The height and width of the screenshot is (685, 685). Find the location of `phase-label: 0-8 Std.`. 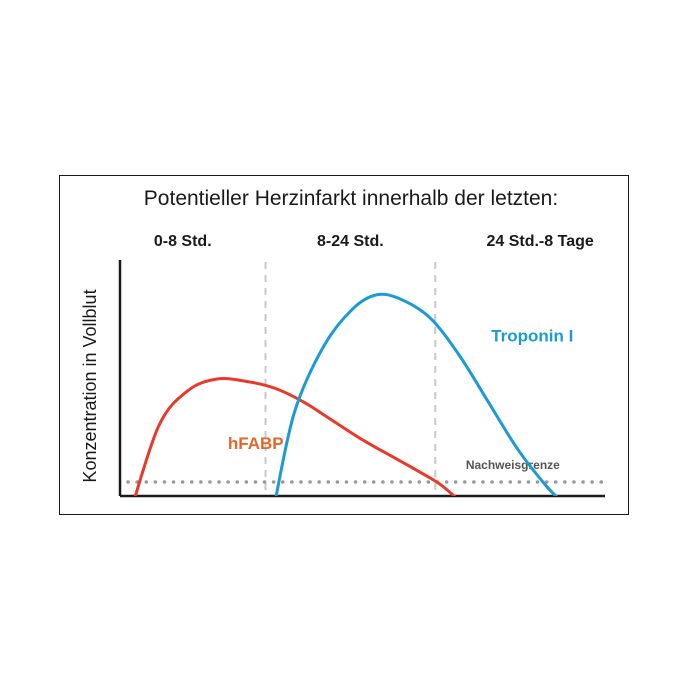

phase-label: 0-8 Std. is located at coordinates (183, 241).